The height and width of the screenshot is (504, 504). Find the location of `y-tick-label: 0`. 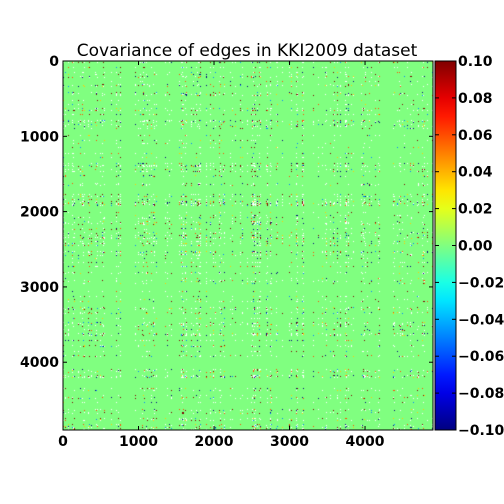

y-tick-label: 0 is located at coordinates (54, 62).